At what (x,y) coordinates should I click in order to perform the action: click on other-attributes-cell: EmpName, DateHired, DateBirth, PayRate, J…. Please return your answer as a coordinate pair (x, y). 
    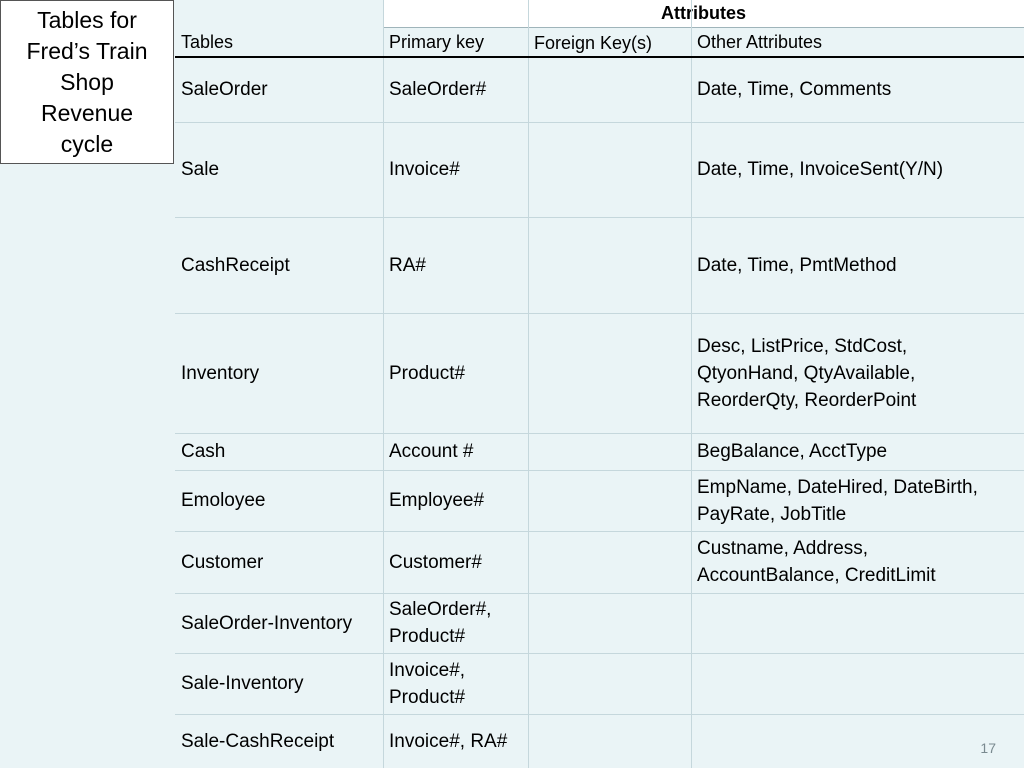
    Looking at the image, I should click on (857, 500).